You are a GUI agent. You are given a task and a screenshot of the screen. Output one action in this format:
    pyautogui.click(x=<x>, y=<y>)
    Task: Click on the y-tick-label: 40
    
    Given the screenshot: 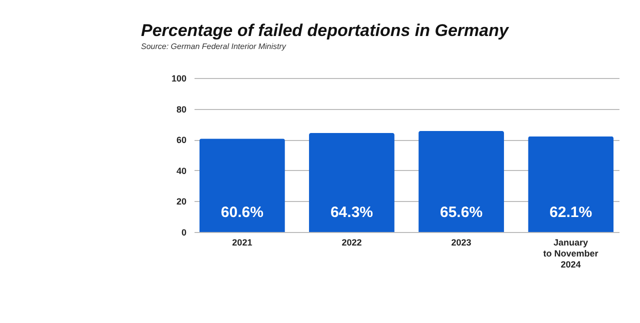 What is the action you would take?
    pyautogui.click(x=181, y=171)
    